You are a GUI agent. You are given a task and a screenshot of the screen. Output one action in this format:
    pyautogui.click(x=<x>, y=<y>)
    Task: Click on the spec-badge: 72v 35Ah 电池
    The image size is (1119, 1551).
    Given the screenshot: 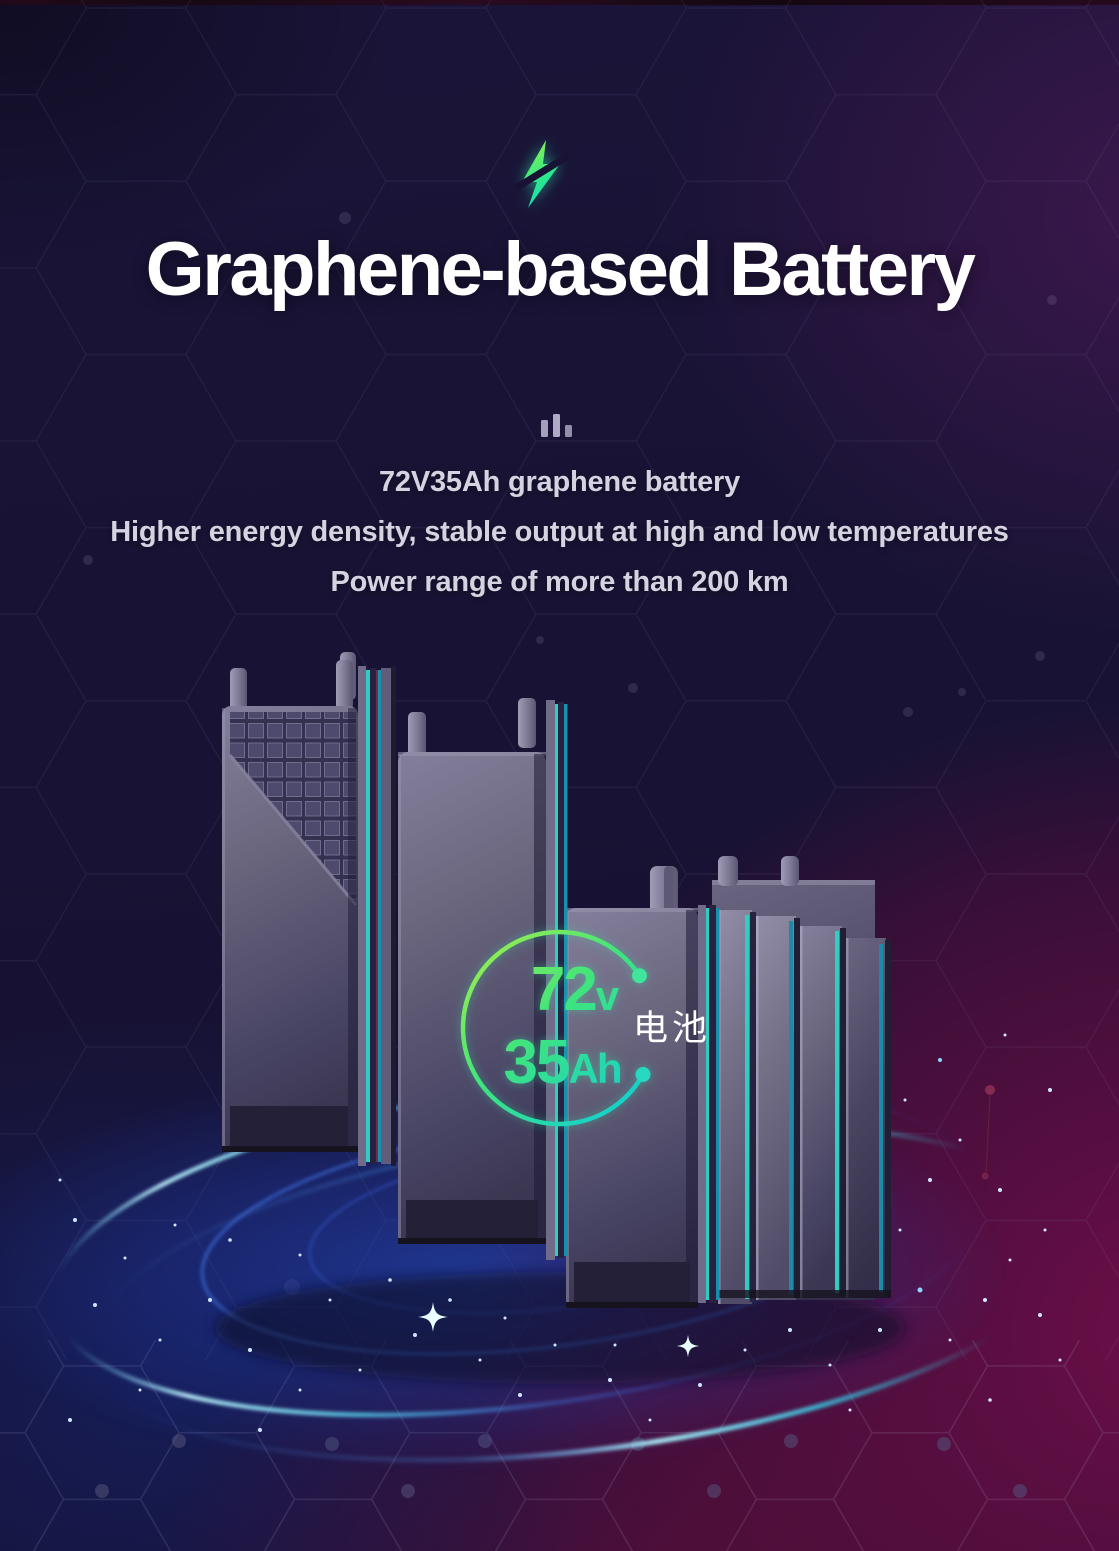 What is the action you would take?
    pyautogui.click(x=585, y=1028)
    